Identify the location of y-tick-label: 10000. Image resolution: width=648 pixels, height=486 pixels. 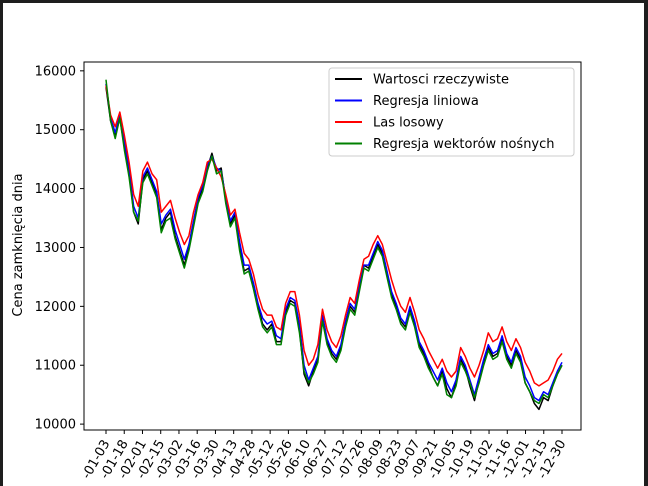
(55, 425).